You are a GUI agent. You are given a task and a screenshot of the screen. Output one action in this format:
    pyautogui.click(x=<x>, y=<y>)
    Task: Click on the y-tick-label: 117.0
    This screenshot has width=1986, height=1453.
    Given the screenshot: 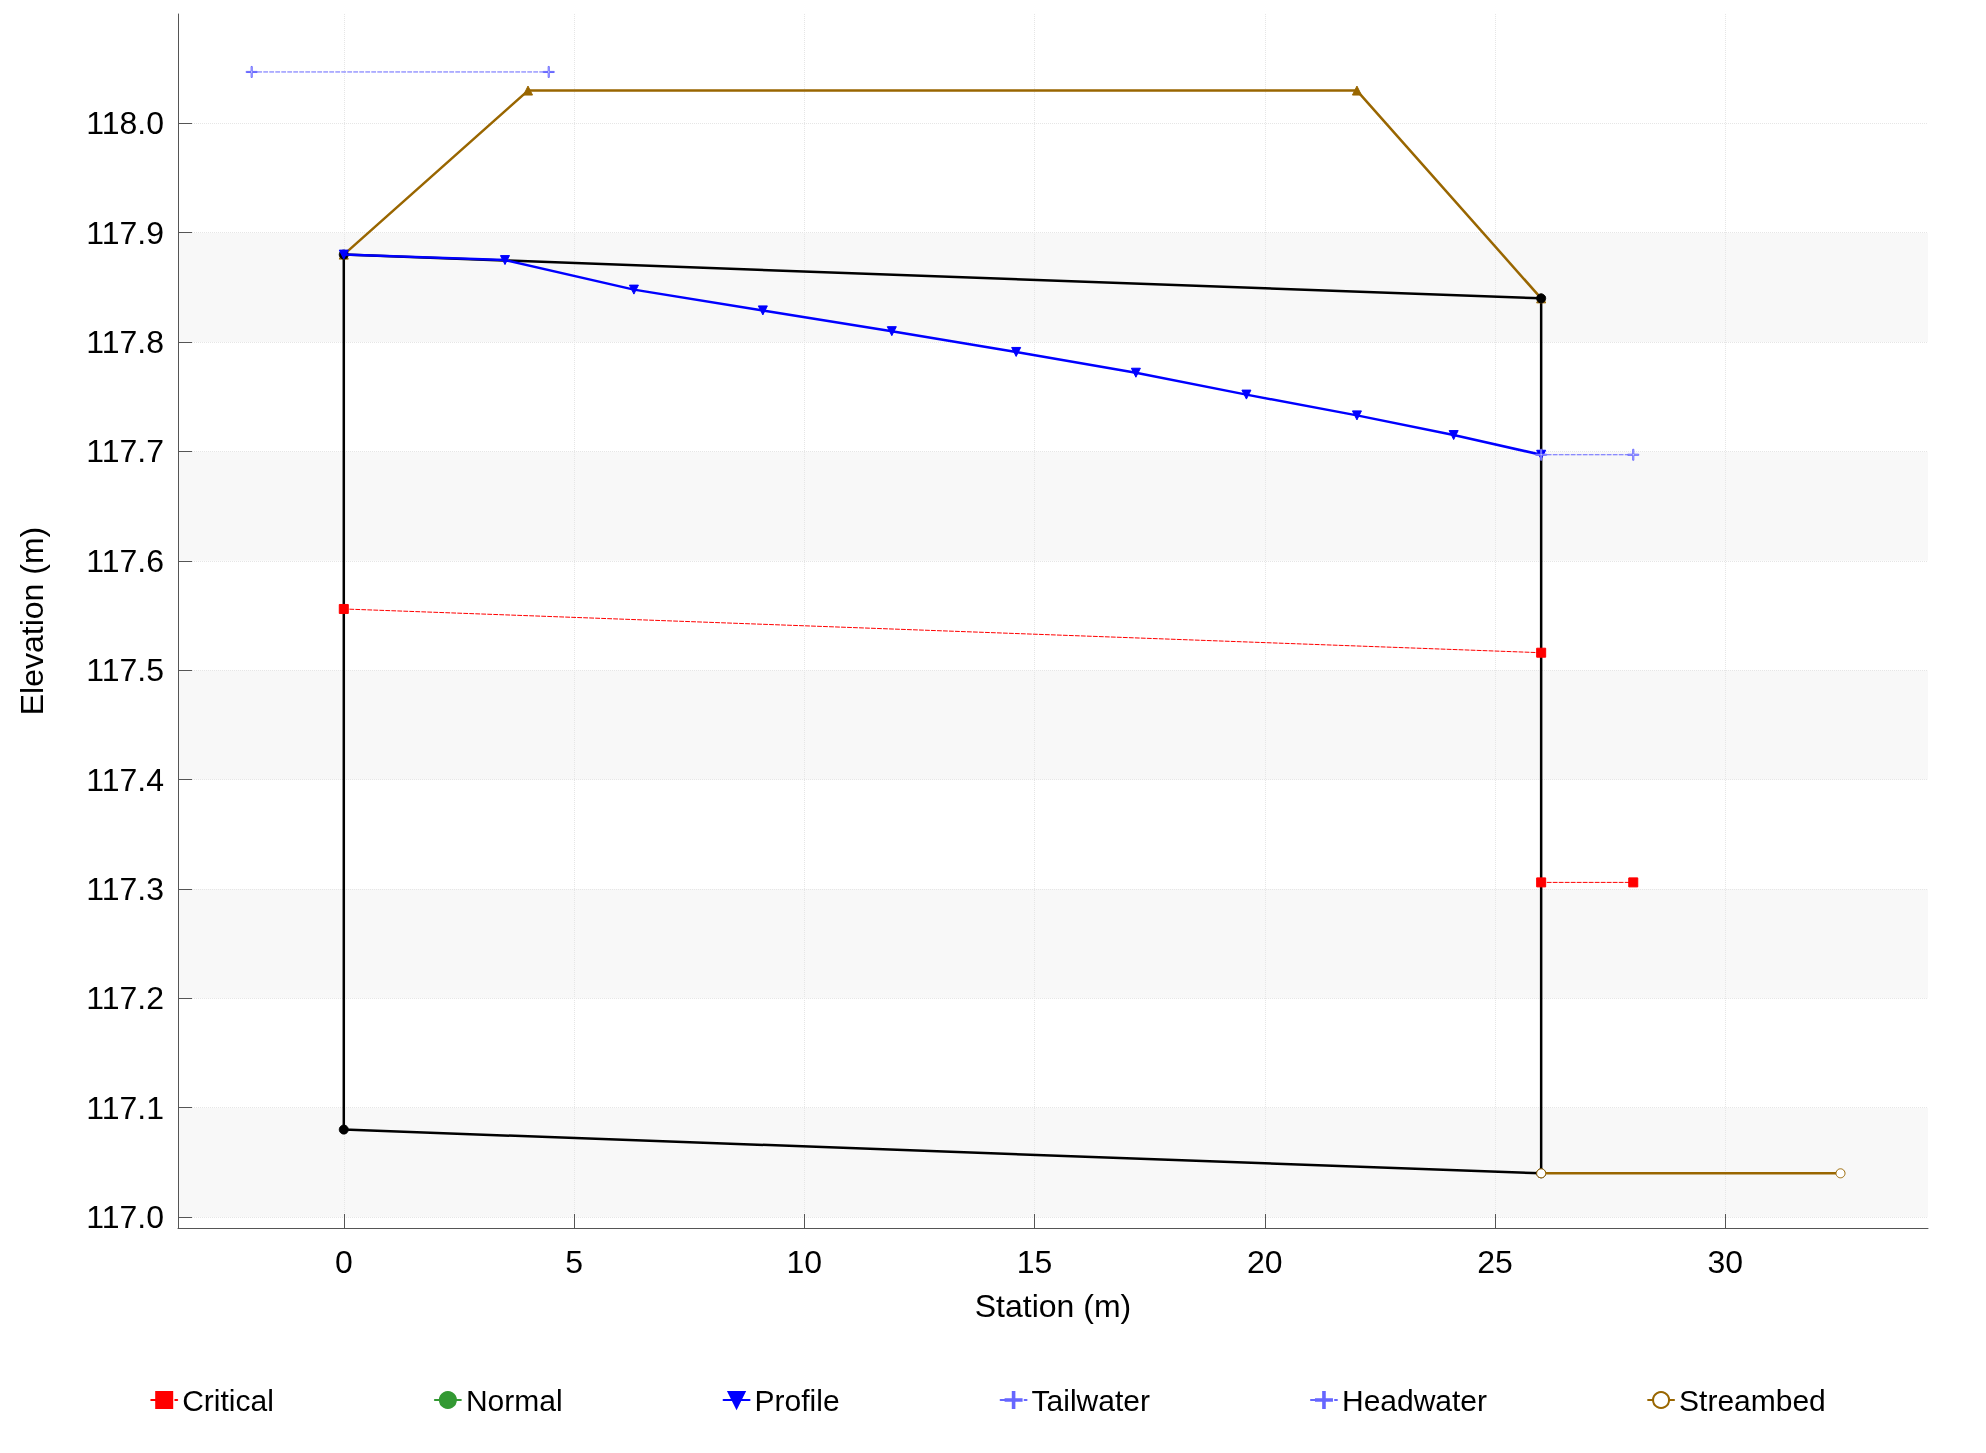 What is the action you would take?
    pyautogui.click(x=125, y=1217)
    